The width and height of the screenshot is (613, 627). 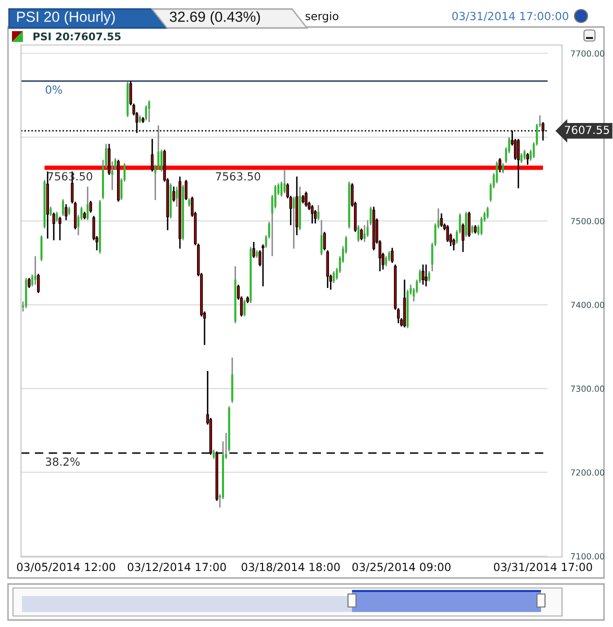 I want to click on y-tick-label: 7400.00, so click(x=587, y=305).